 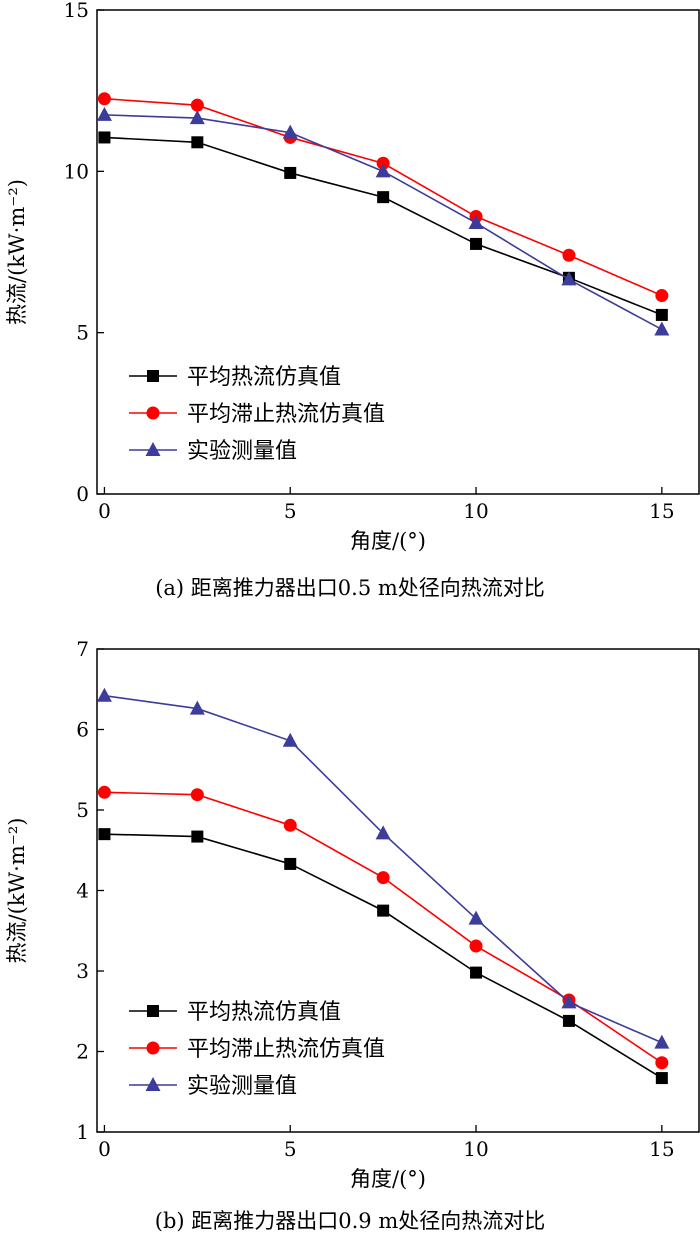 What do you see at coordinates (82, 971) in the screenshot?
I see `y-tick-label: 3` at bounding box center [82, 971].